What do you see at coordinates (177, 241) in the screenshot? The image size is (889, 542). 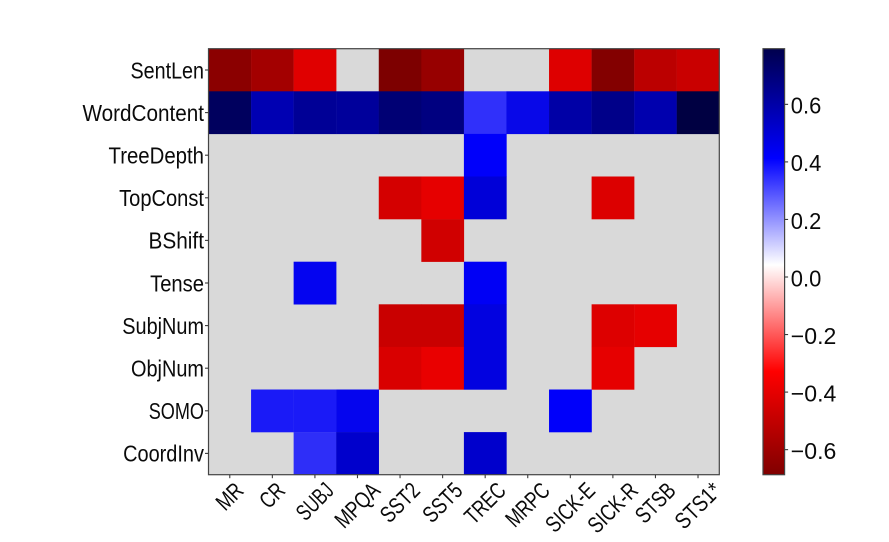 I see `svg-text: BShift` at bounding box center [177, 241].